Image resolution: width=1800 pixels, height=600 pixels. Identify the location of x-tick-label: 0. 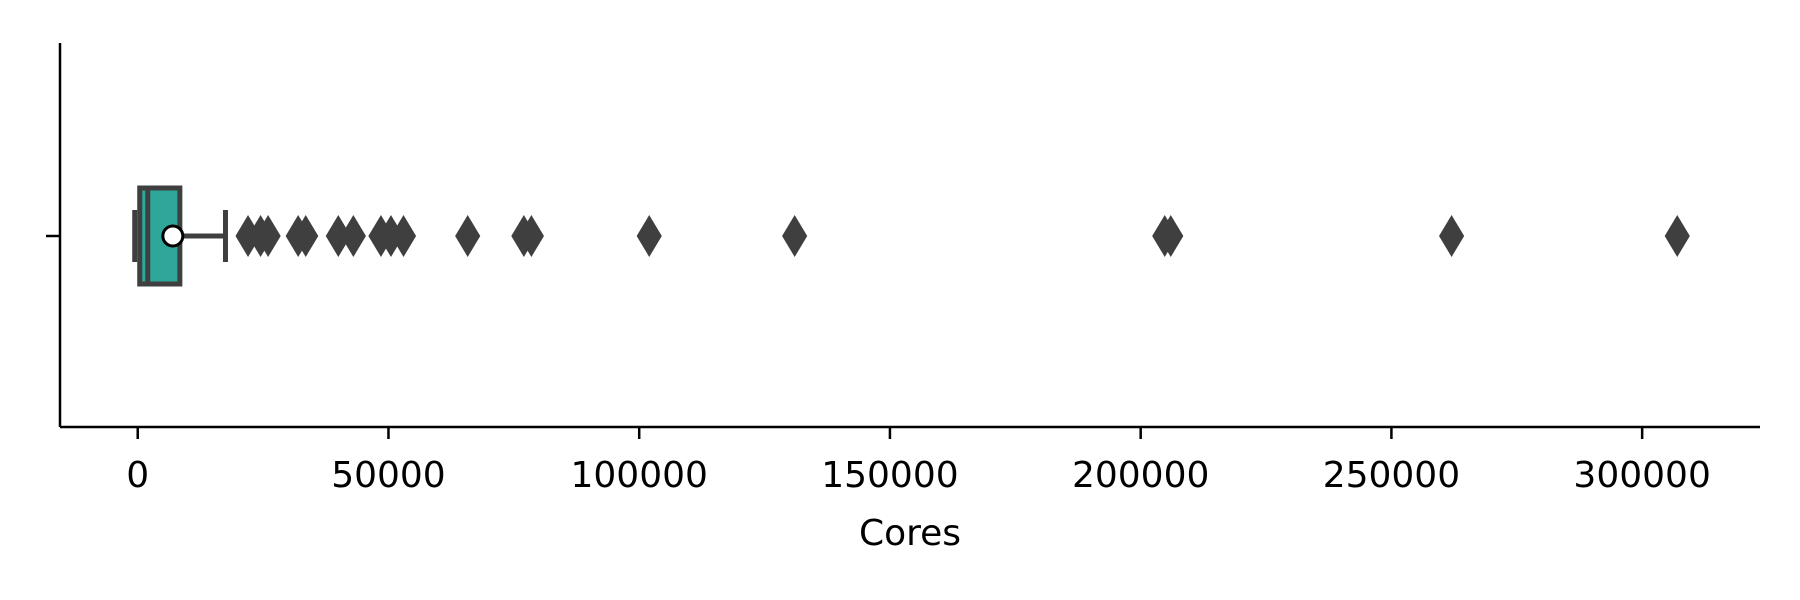
(137, 475).